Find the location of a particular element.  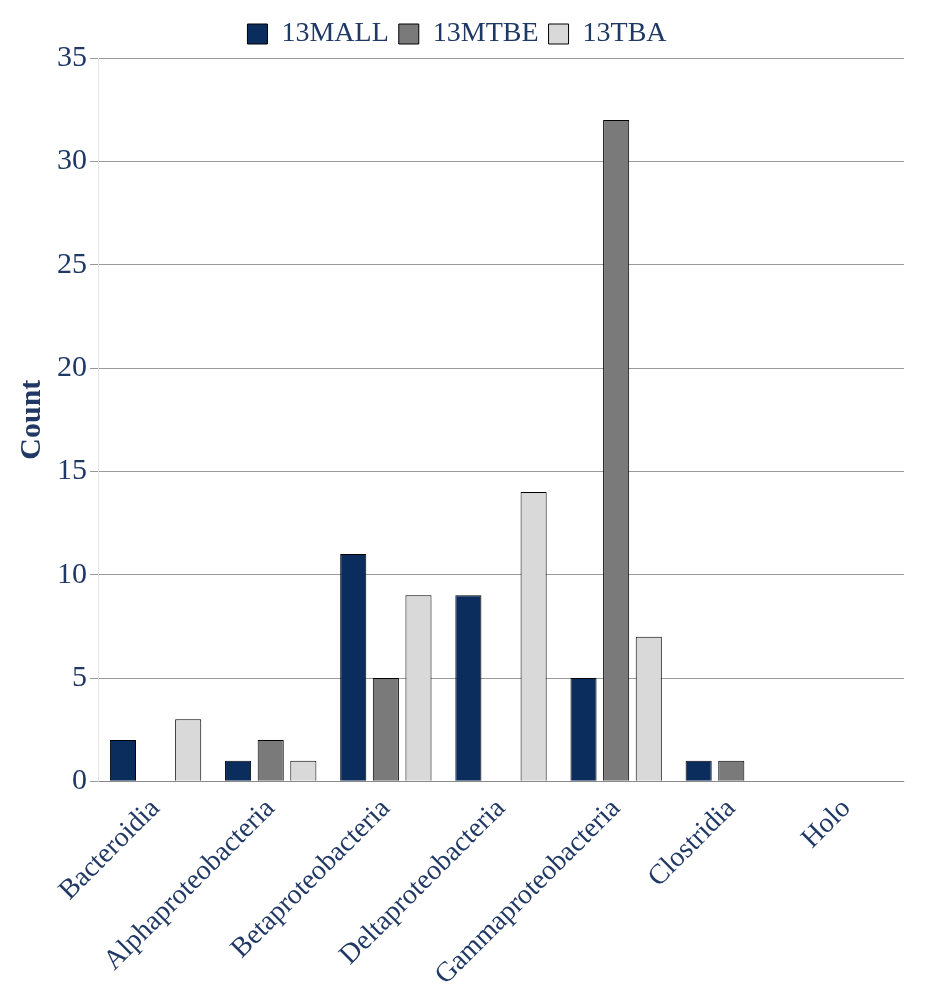

y-tick-label: 25 is located at coordinates (72, 262).